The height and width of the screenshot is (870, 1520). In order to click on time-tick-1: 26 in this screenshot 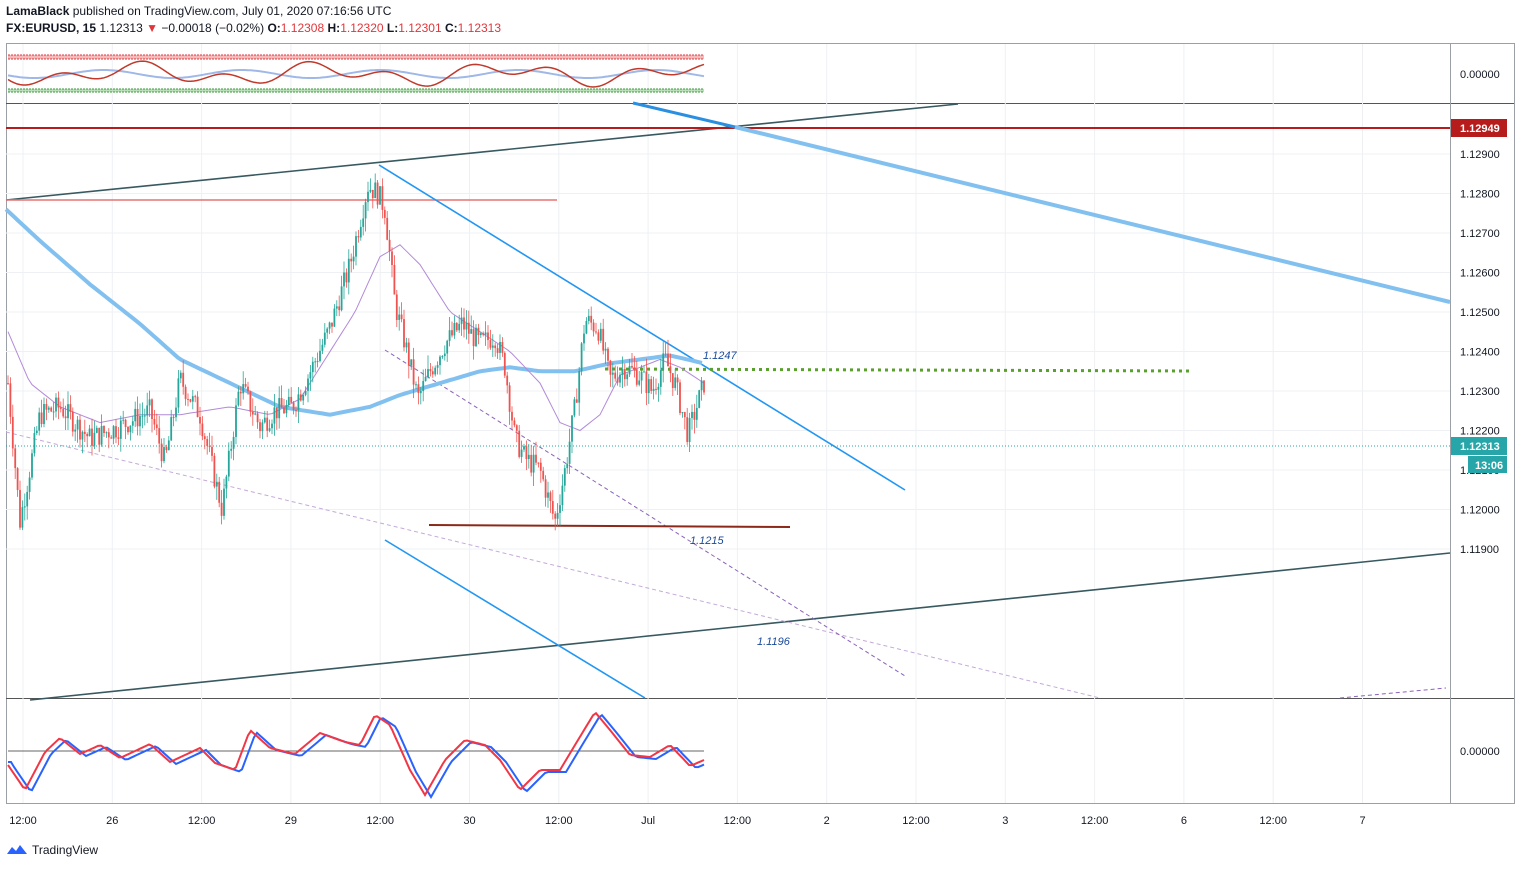, I will do `click(112, 821)`.